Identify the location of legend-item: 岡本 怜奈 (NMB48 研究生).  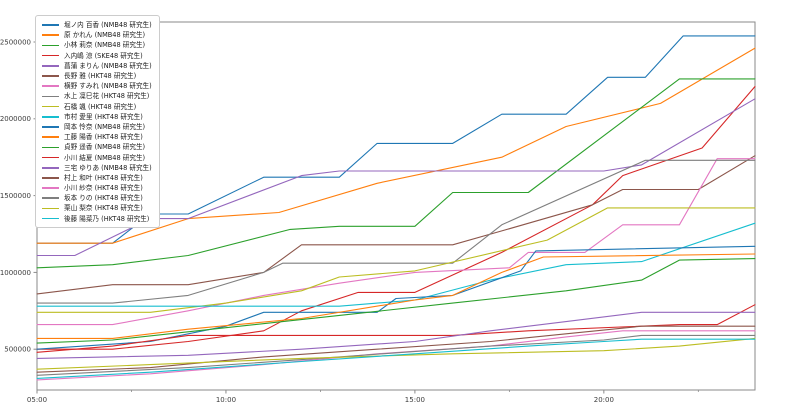
(97, 127).